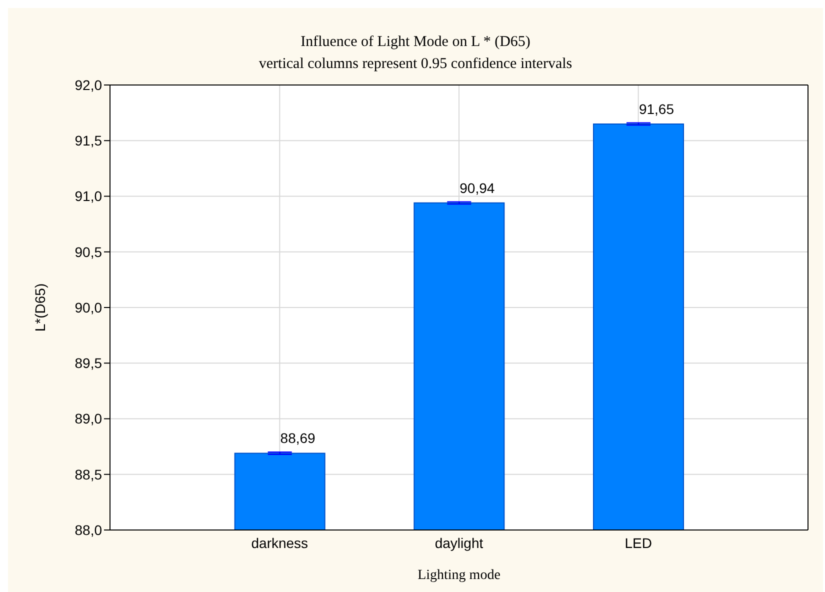  I want to click on y-tick-label: 92,0, so click(88, 84).